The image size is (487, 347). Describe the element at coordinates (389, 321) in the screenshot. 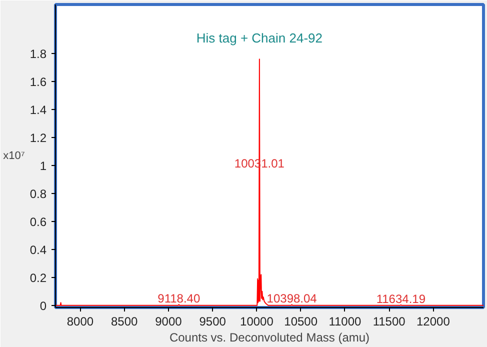

I see `x-tick-label: 11500` at that location.